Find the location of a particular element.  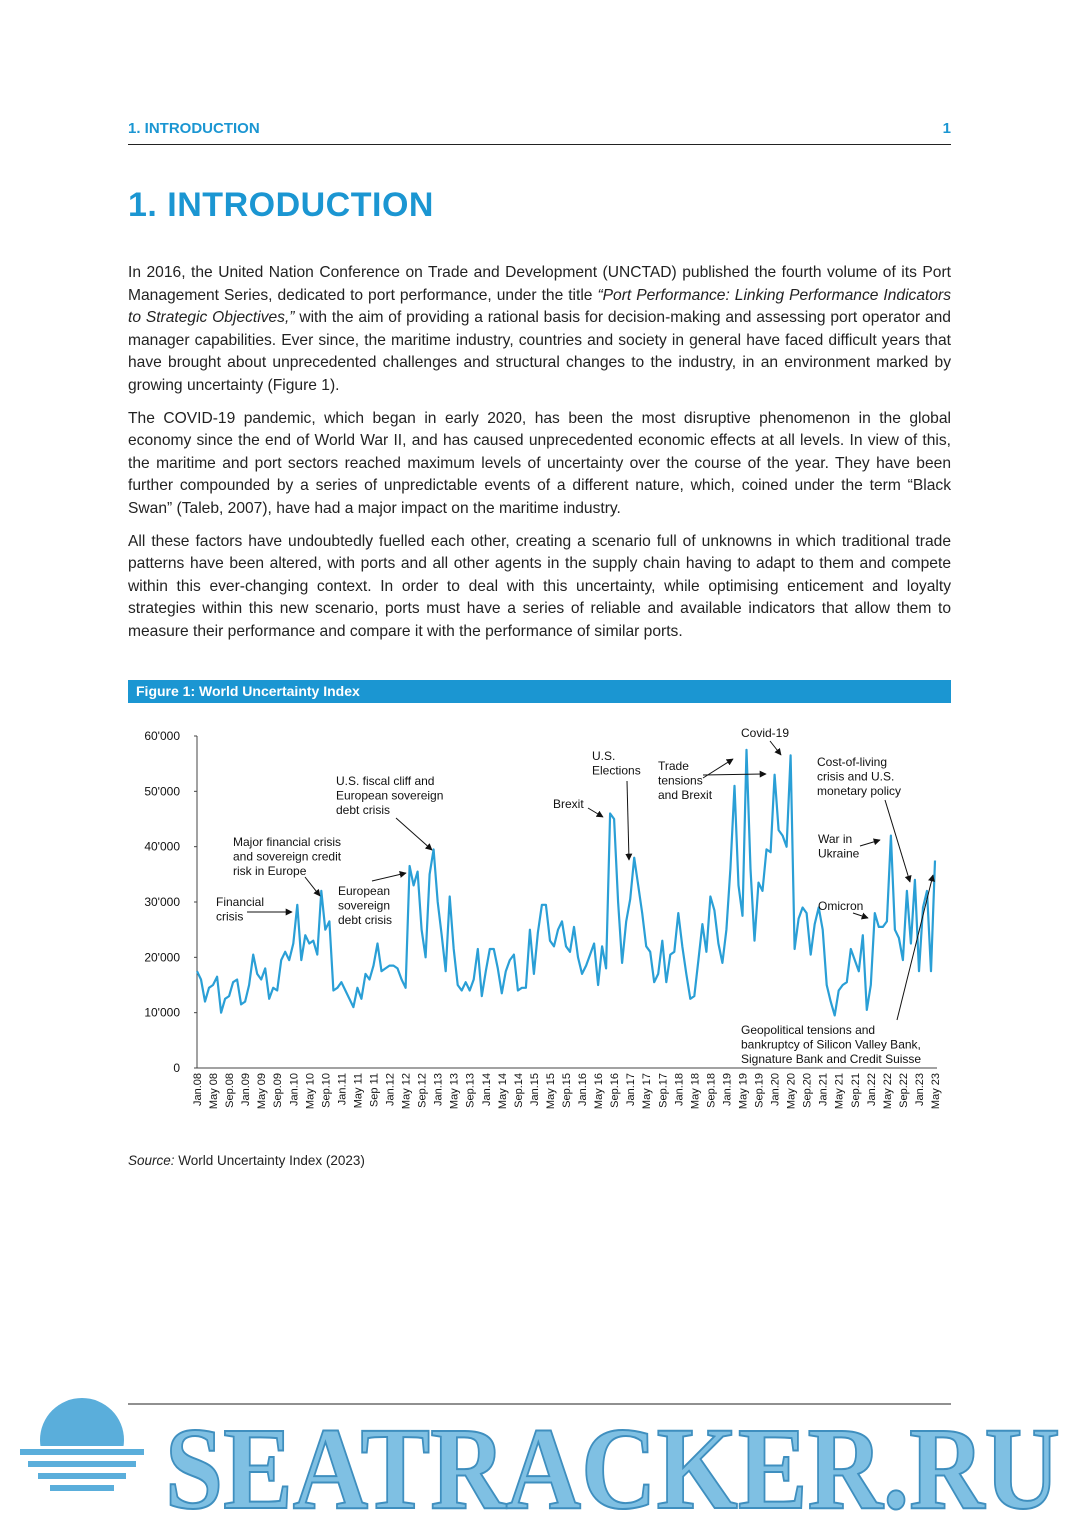

x-tick-label: Sep 11 is located at coordinates (374, 1090).